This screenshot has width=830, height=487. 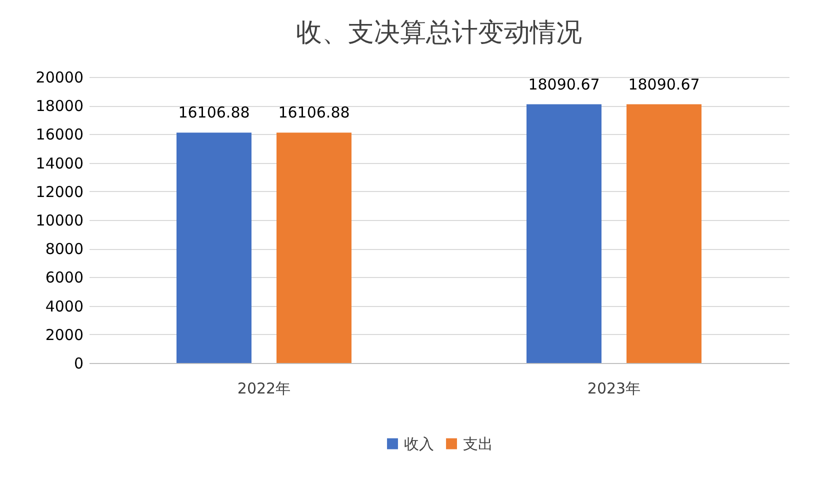 What do you see at coordinates (60, 191) in the screenshot?
I see `y-tick-label: 12000` at bounding box center [60, 191].